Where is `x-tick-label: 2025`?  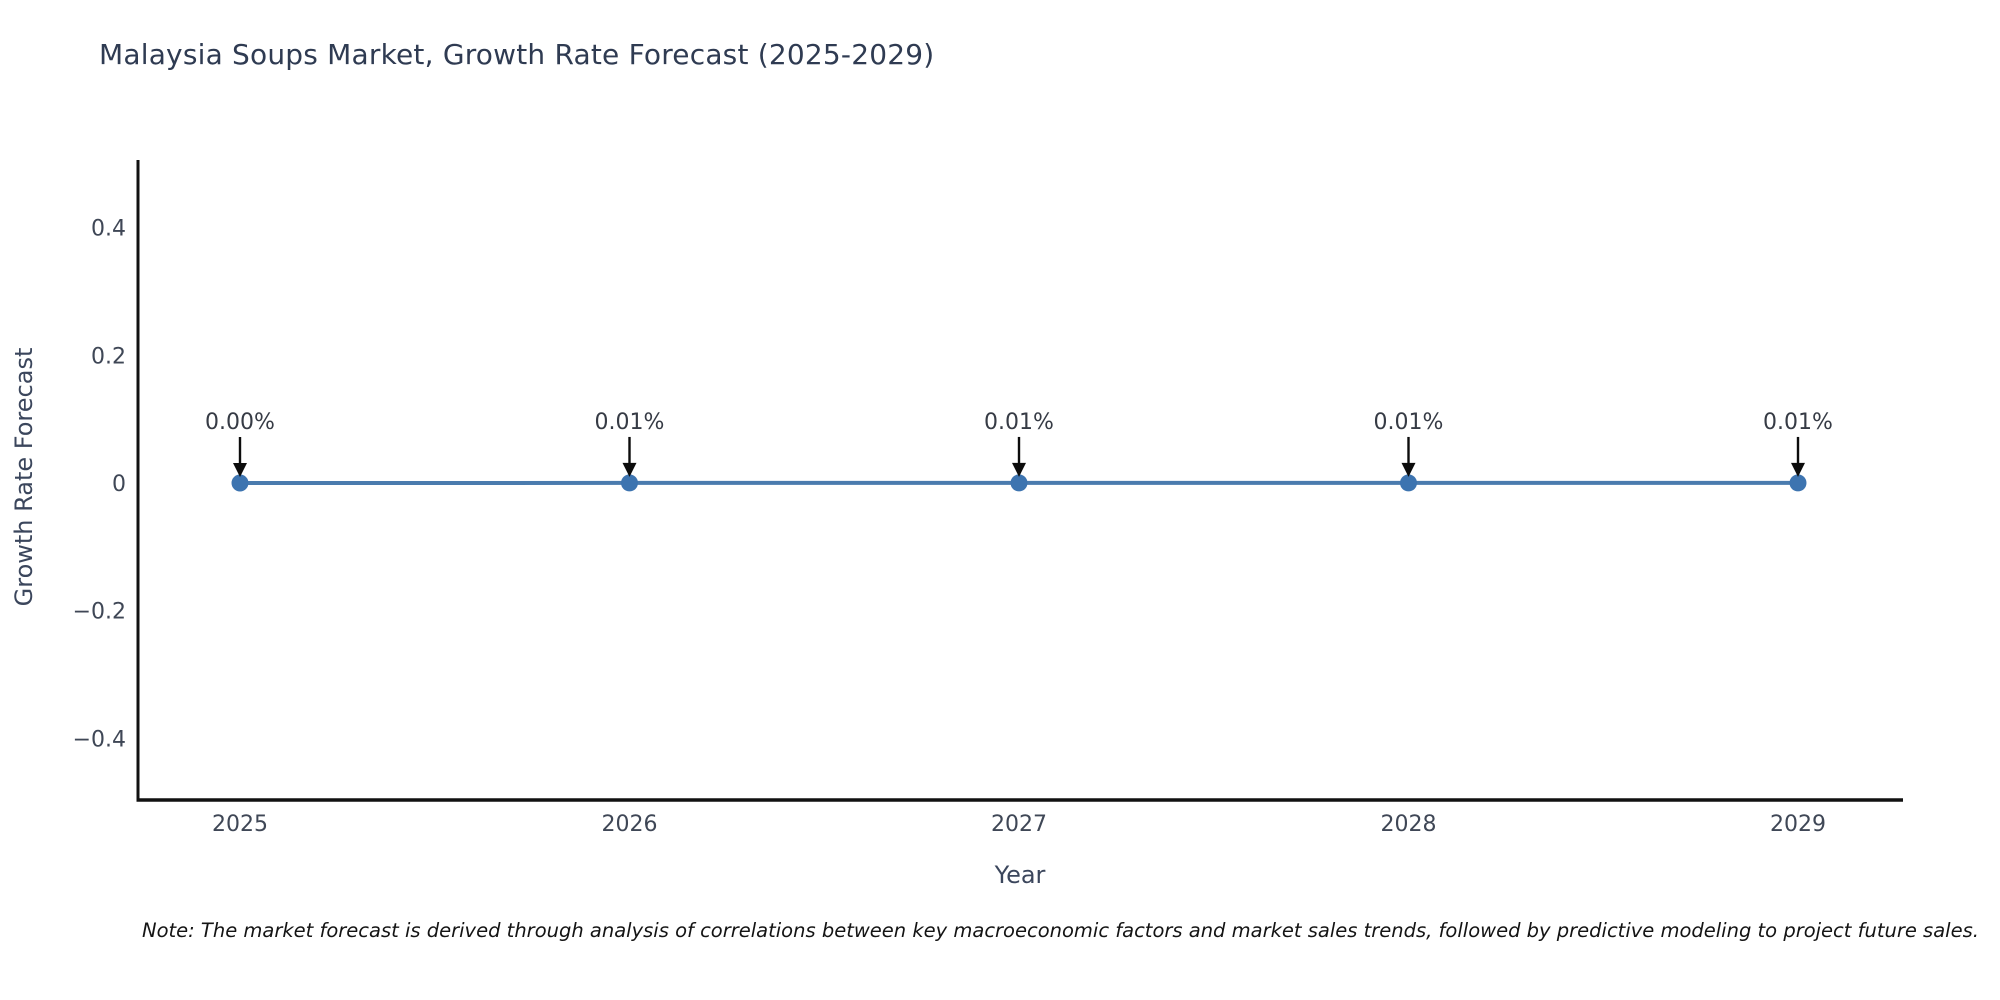 x-tick-label: 2025 is located at coordinates (240, 824).